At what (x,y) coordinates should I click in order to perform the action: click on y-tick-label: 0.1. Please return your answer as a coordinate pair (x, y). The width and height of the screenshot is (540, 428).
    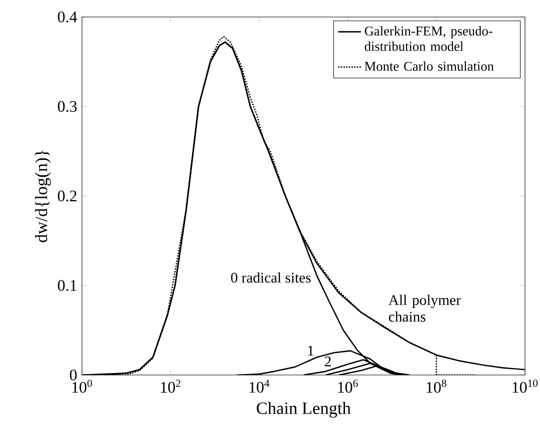
    Looking at the image, I should click on (67, 285).